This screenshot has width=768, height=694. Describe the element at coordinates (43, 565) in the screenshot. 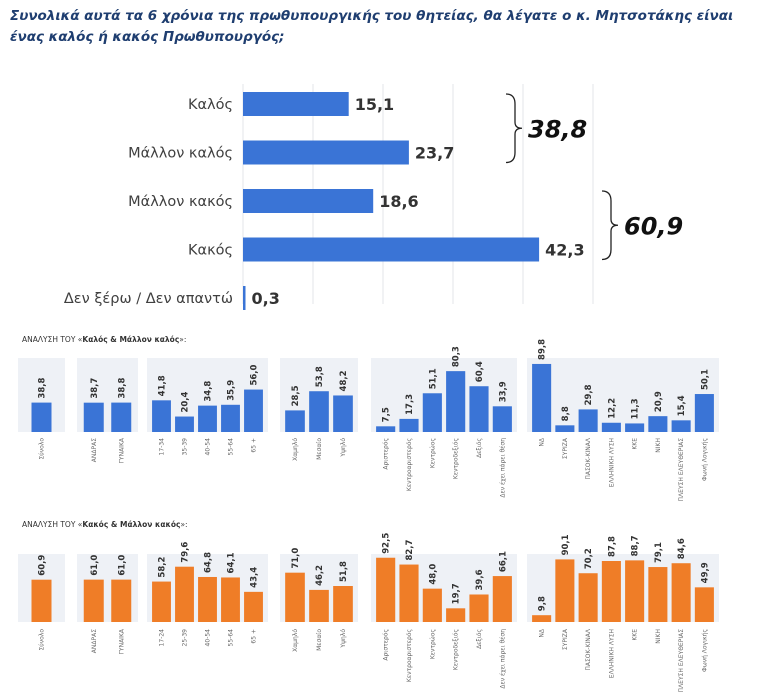

I see `value-label: 60,9` at that location.